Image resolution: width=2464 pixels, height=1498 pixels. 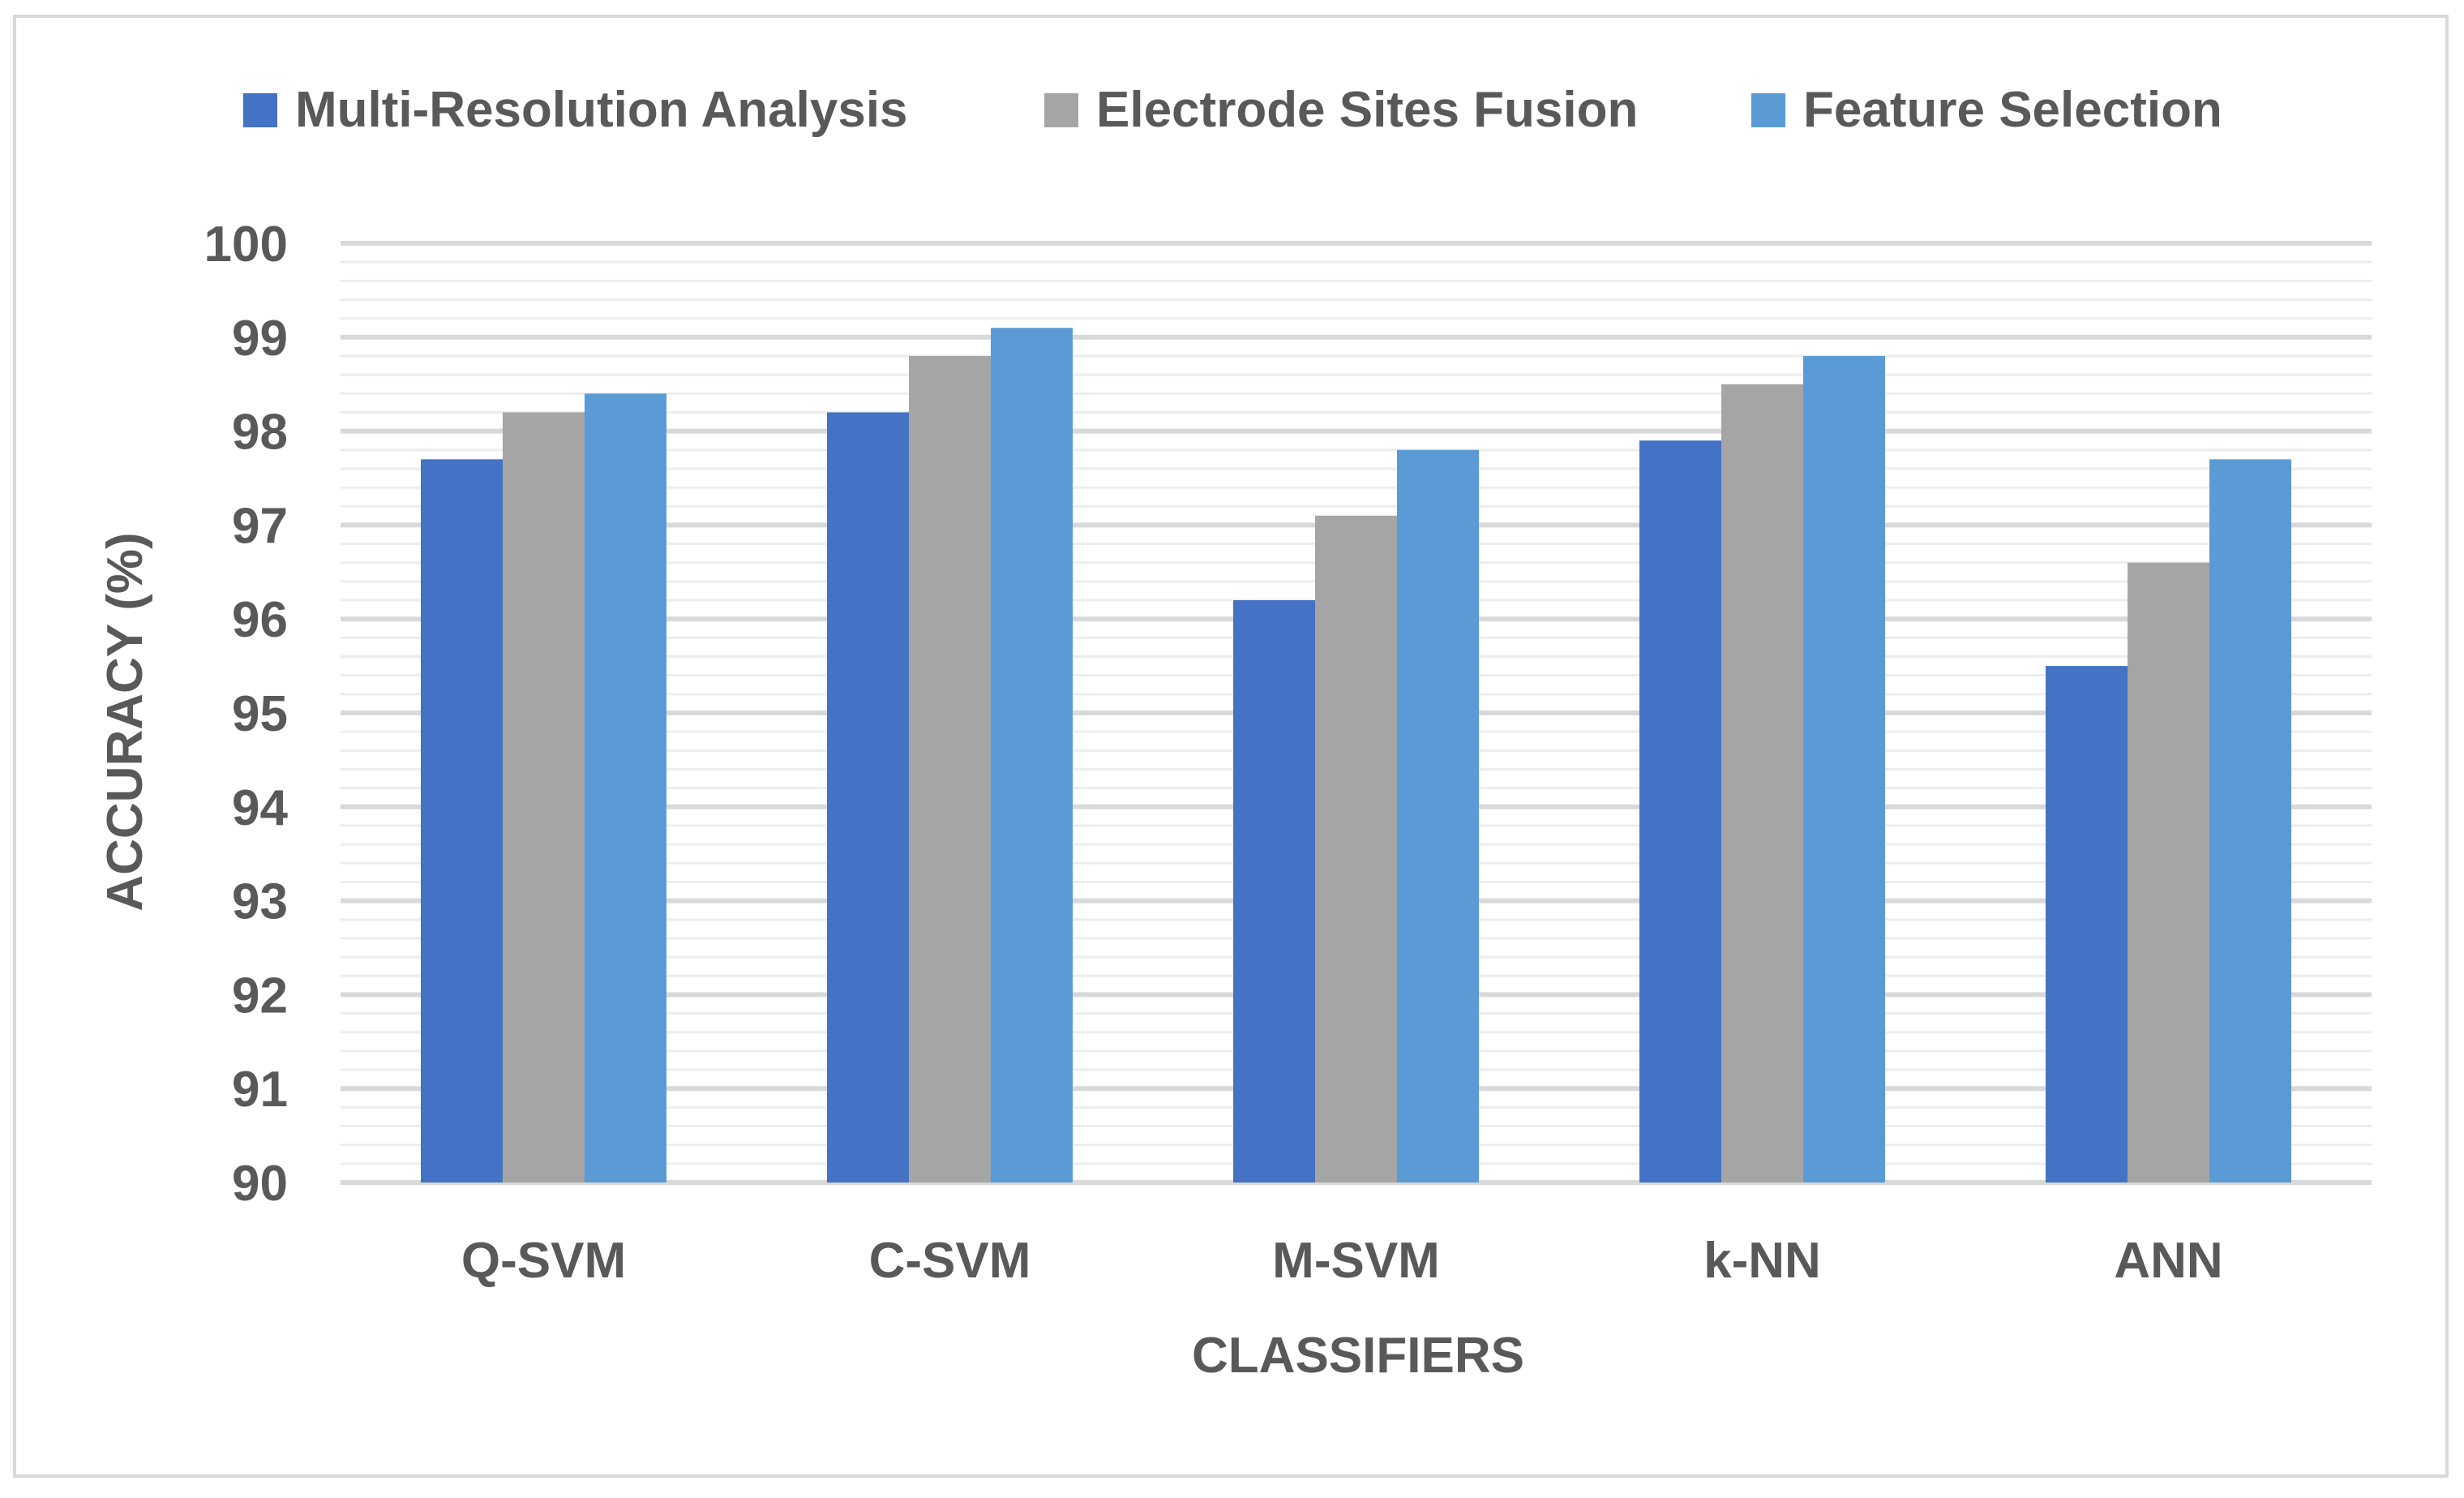 What do you see at coordinates (601, 110) in the screenshot?
I see `legend-label: Multi-Resolution Analysis` at bounding box center [601, 110].